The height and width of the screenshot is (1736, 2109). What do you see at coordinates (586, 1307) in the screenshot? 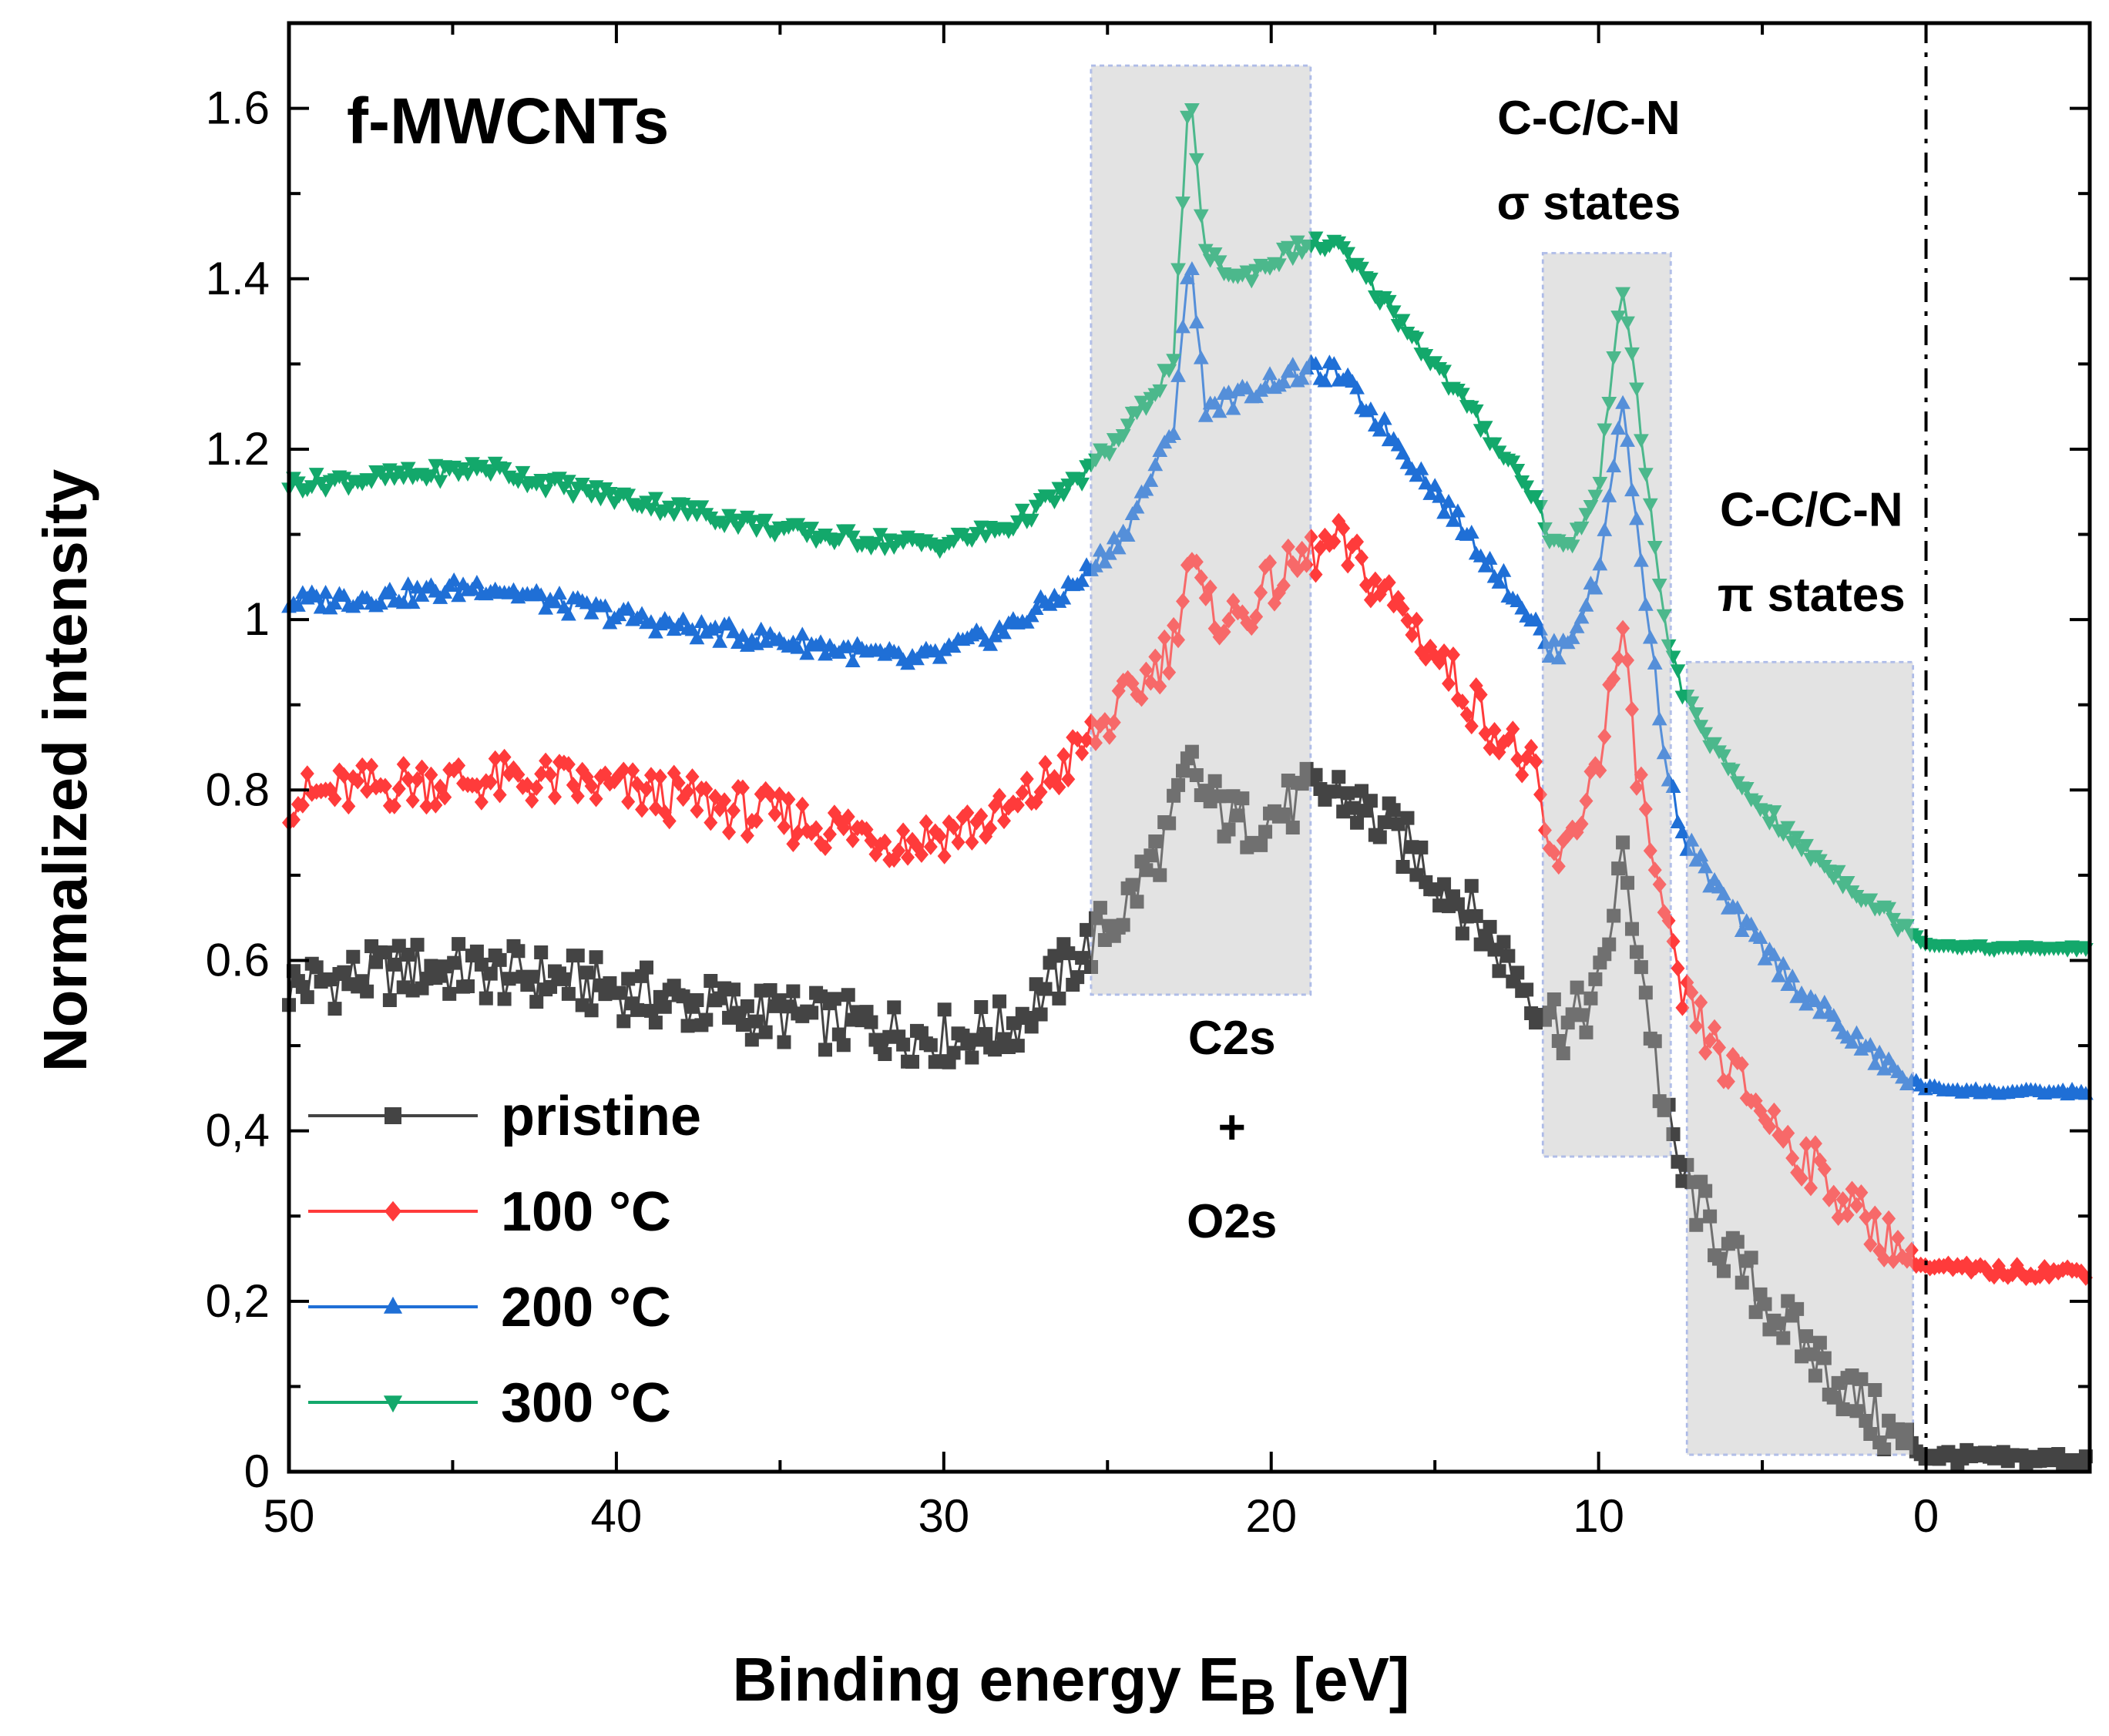
I see `legend-label: 200 °C` at bounding box center [586, 1307].